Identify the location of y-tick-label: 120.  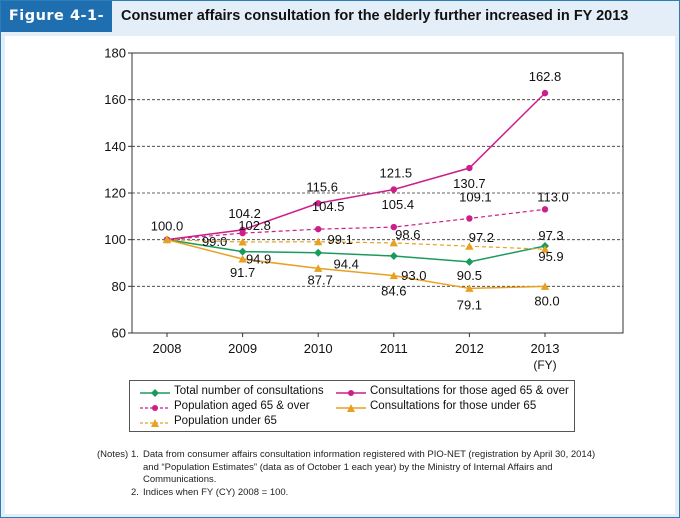
(115, 193).